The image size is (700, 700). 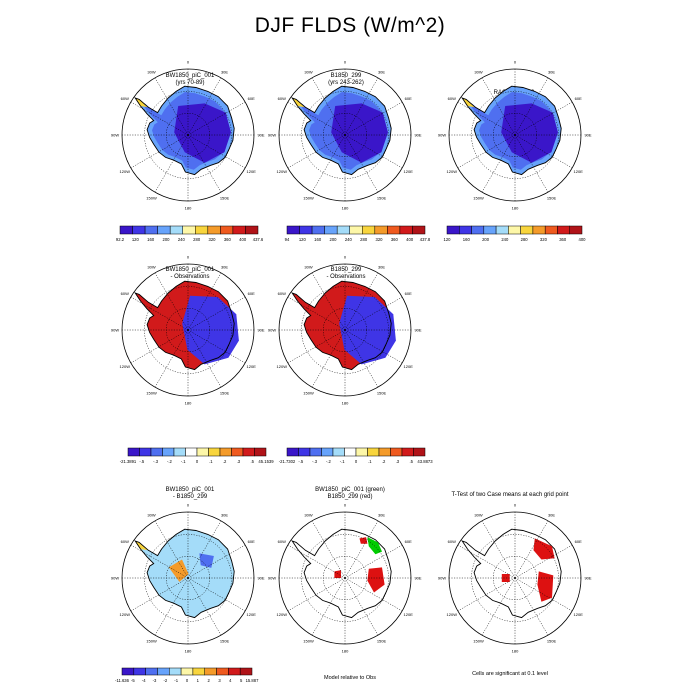 I want to click on colorbar-label: -.2, so click(x=170, y=461).